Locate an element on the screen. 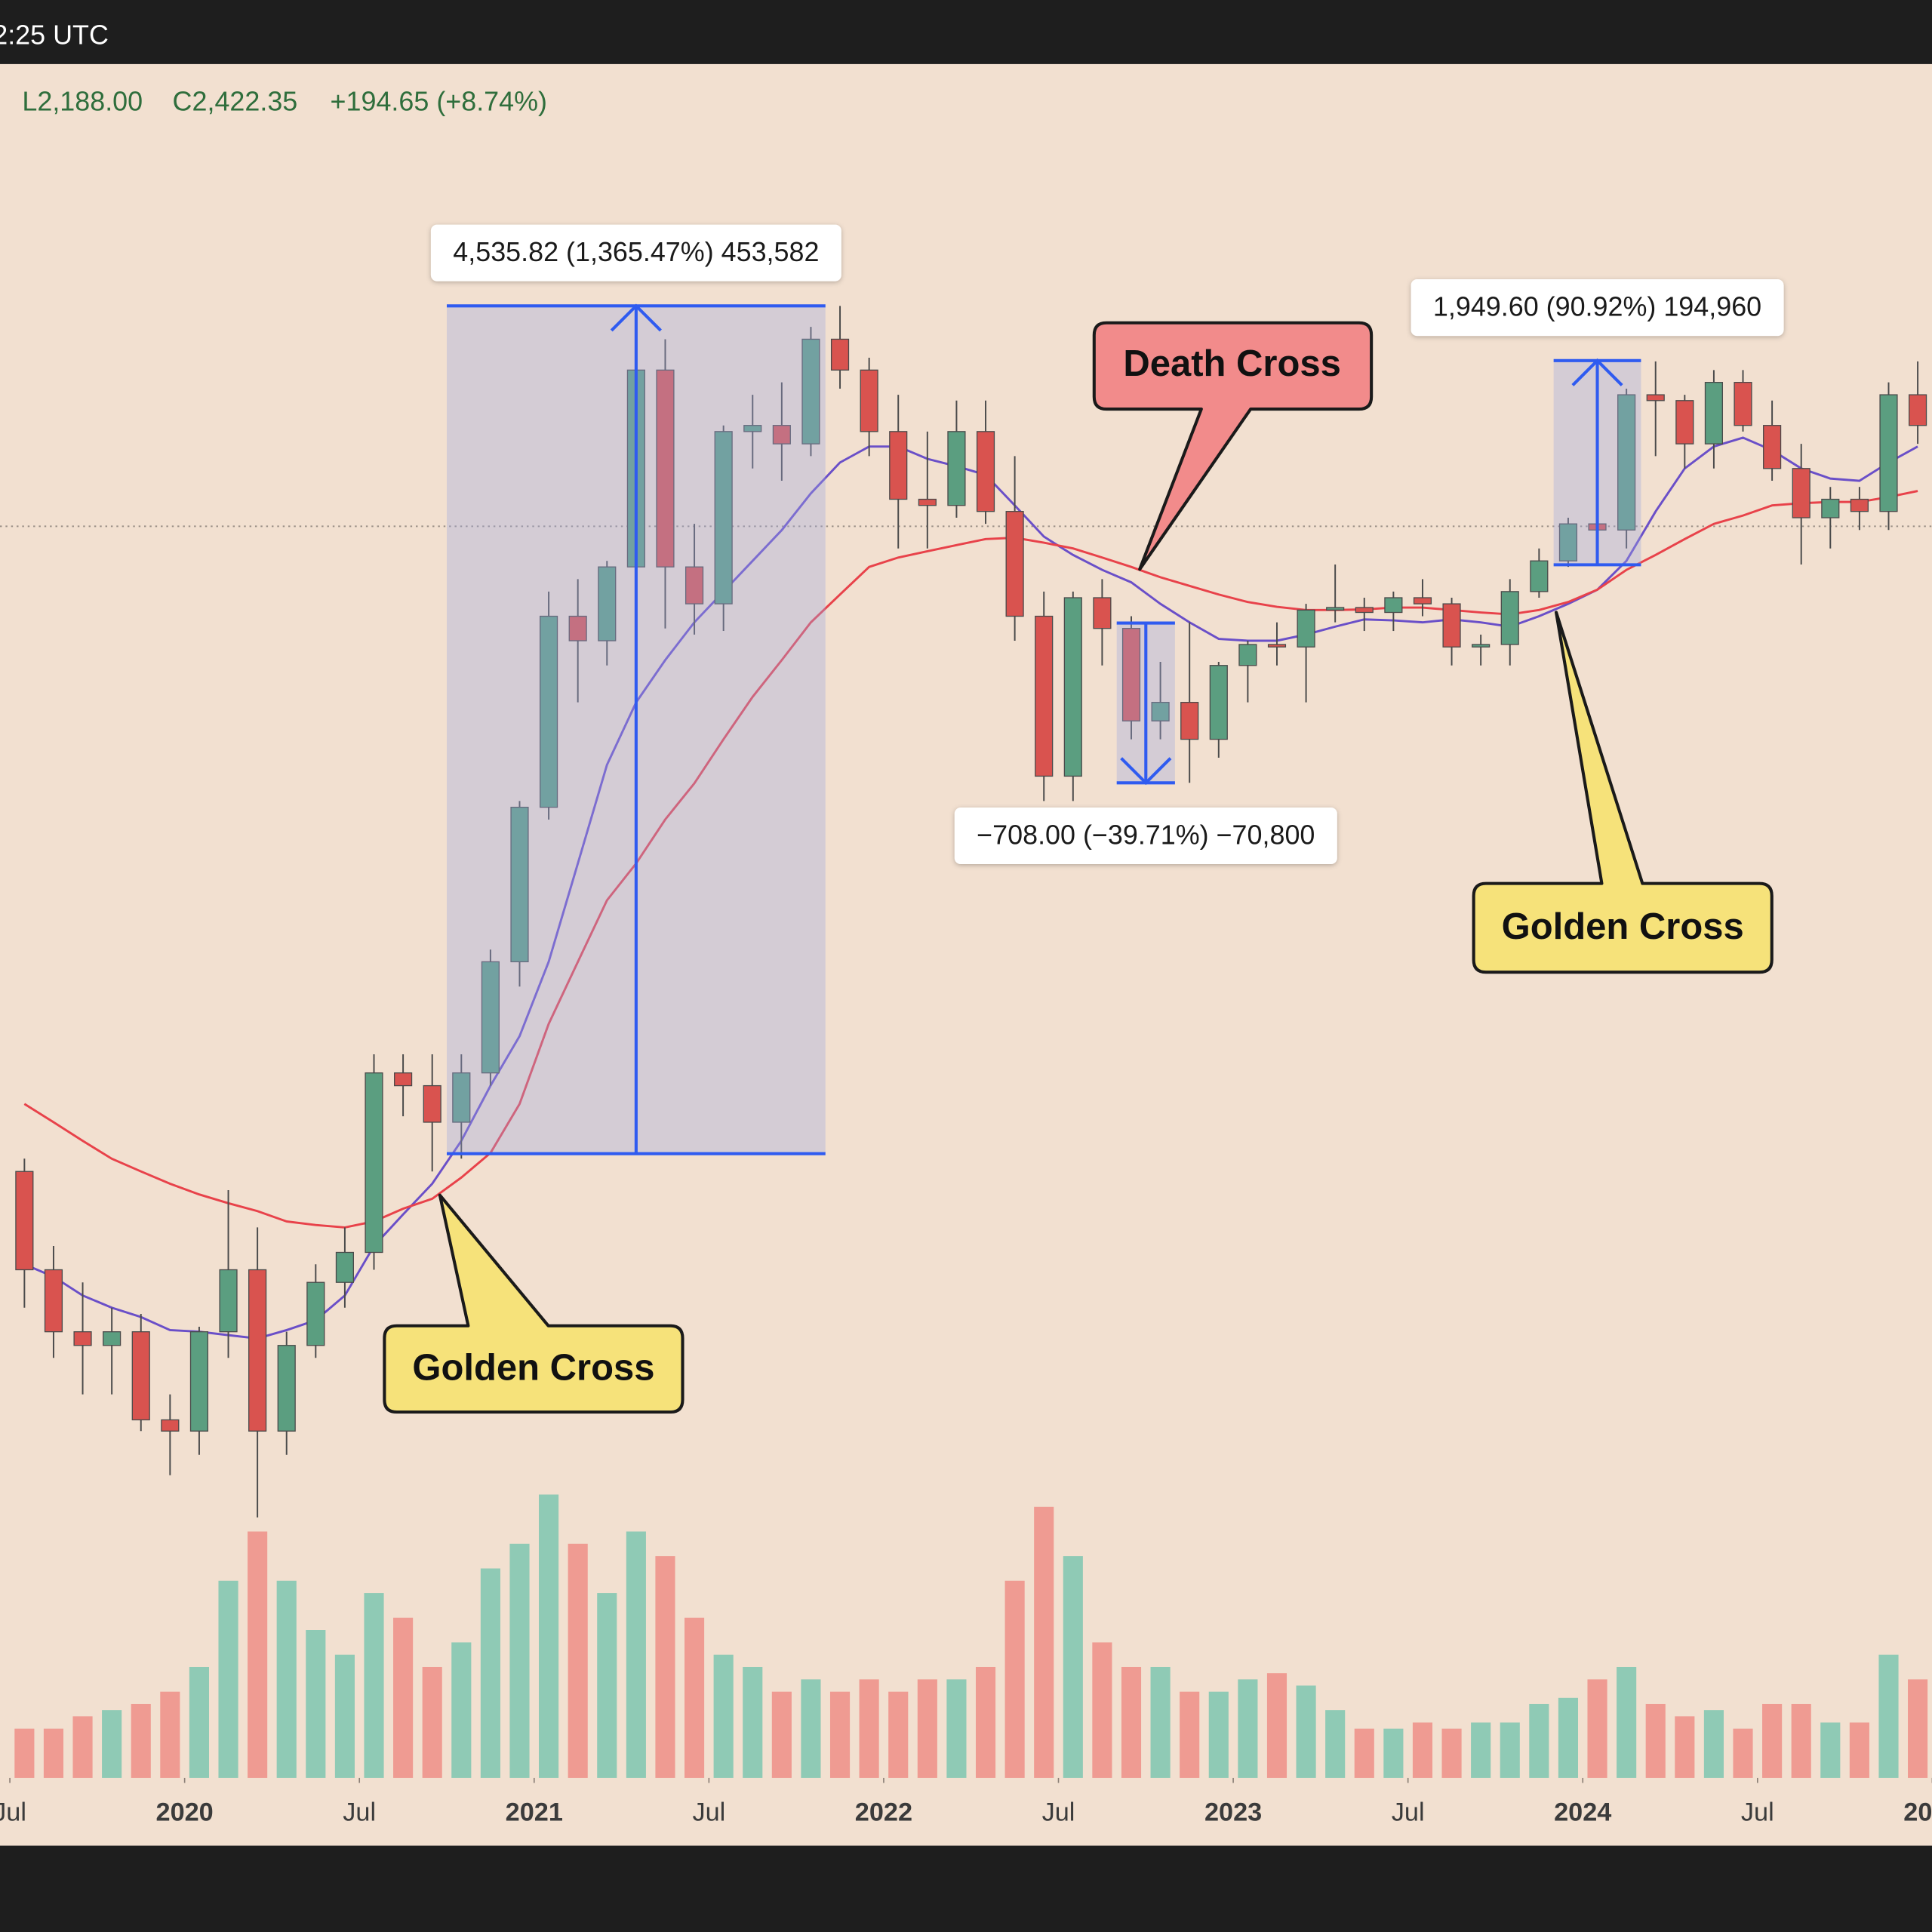 This screenshot has width=1932, height=1932. x-tick-label: 2024 is located at coordinates (1582, 1812).